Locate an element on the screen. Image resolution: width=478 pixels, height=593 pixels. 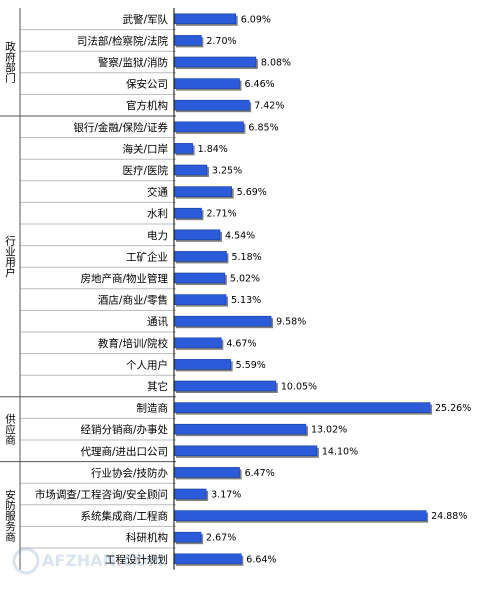
watermark-text: AFZHAN.COM is located at coordinates (102, 560).